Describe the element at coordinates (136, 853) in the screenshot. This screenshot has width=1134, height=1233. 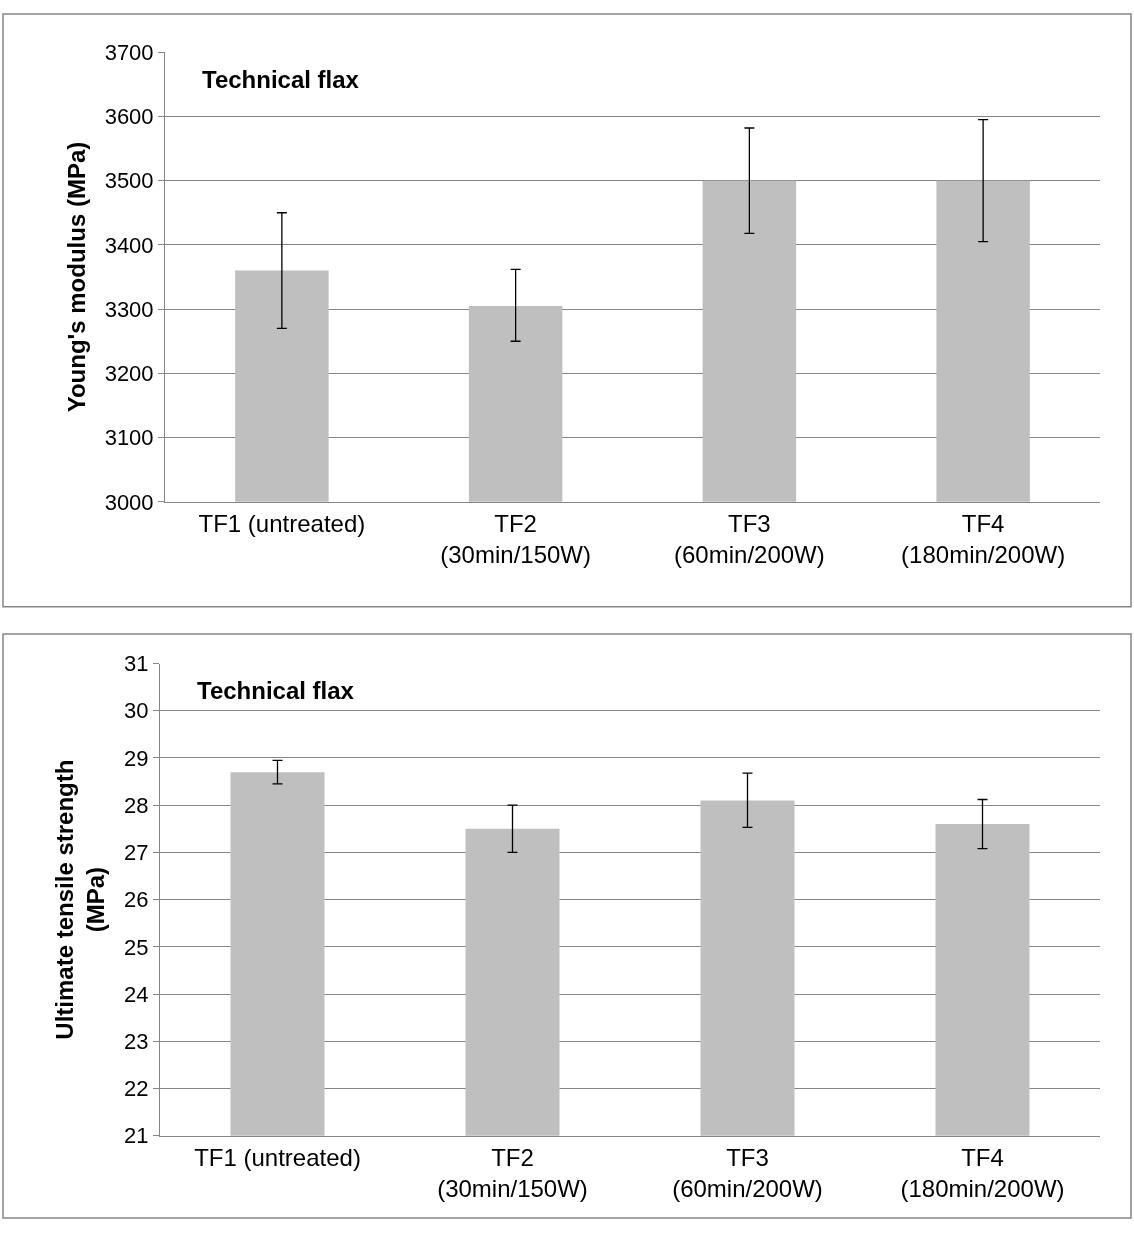
I see `y-tick-label: 27` at that location.